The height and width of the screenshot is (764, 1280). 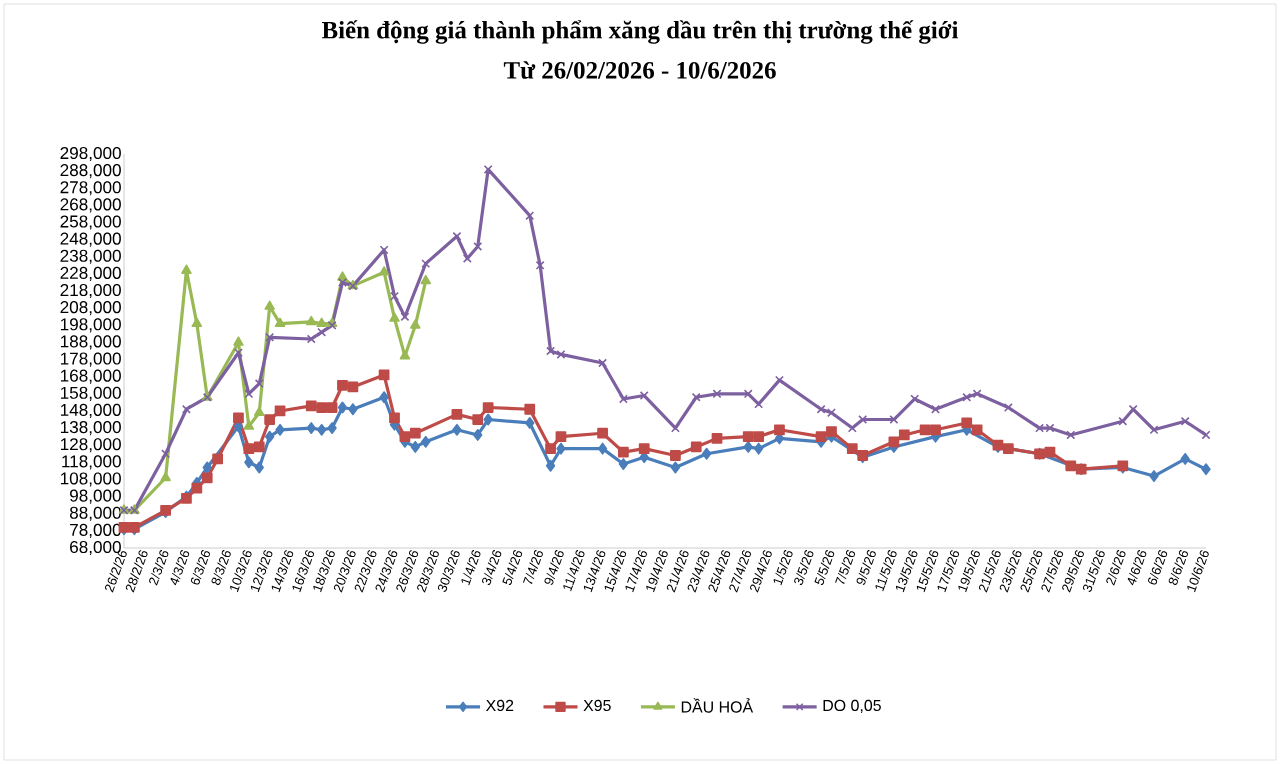 What do you see at coordinates (90, 376) in the screenshot?
I see `y-tick-label: 168,000` at bounding box center [90, 376].